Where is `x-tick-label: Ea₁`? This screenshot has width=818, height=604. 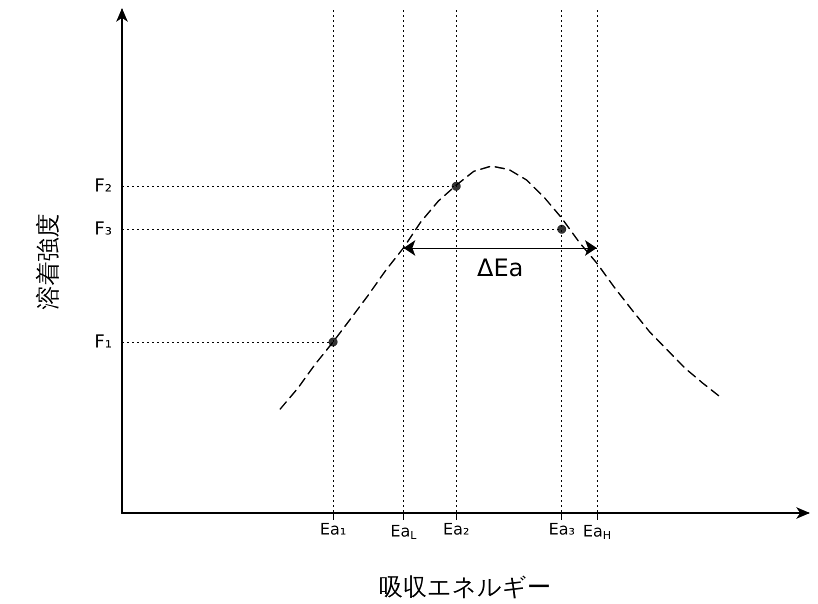
x-tick-label: Ea₁ is located at coordinates (333, 529).